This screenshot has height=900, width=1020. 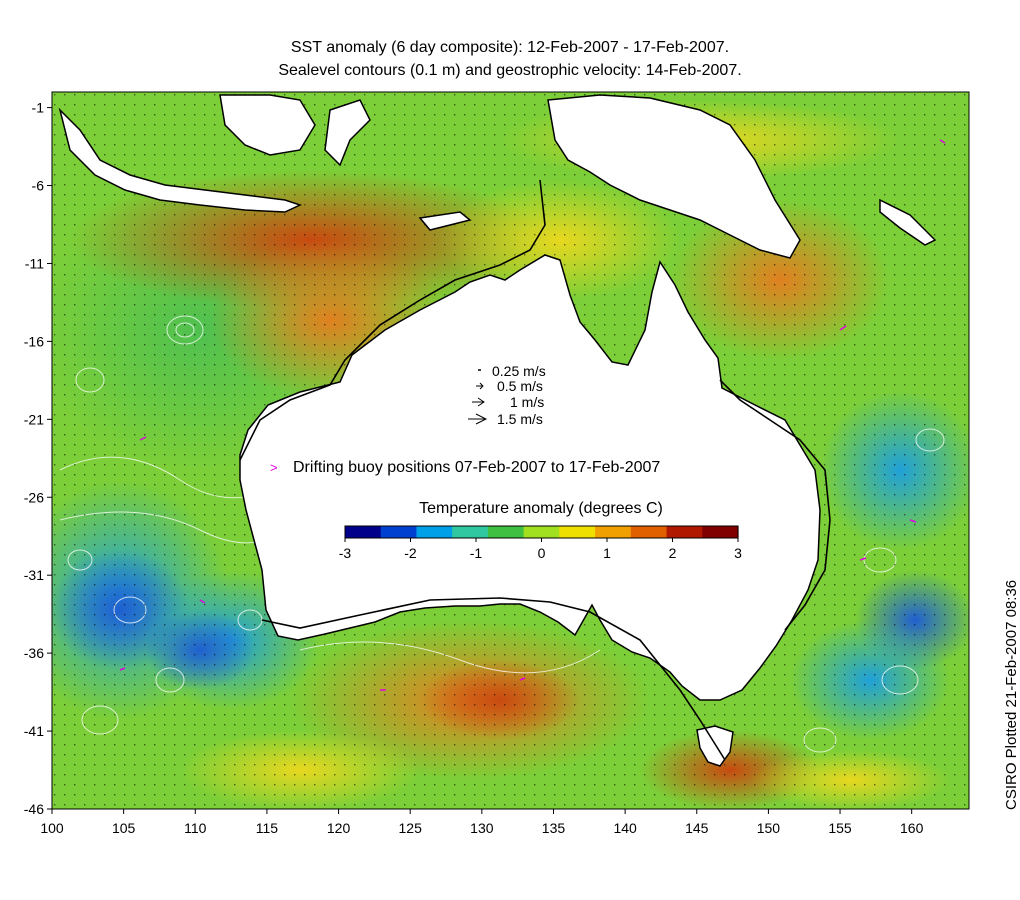 I want to click on colorbar, so click(x=541, y=532).